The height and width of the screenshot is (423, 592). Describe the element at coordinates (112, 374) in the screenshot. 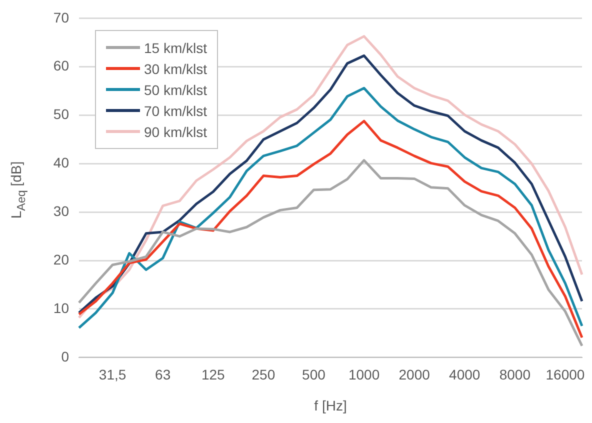

I see `x-tick-label: 31,5` at that location.